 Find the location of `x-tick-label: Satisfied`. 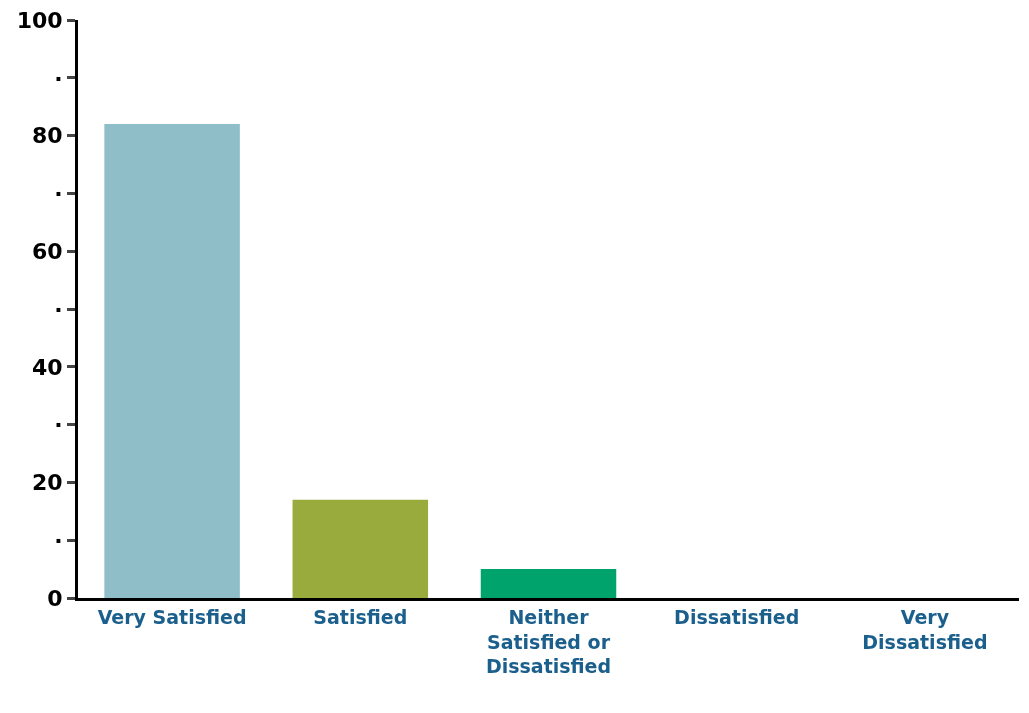

x-tick-label: Satisfied is located at coordinates (360, 616).